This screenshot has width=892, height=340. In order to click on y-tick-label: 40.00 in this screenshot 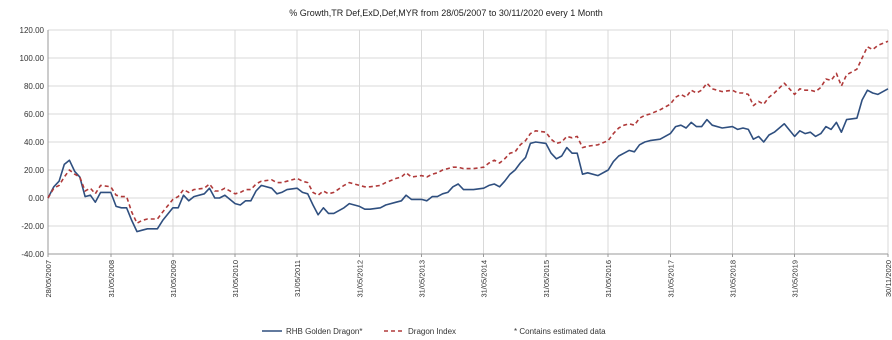, I will do `click(34, 142)`.